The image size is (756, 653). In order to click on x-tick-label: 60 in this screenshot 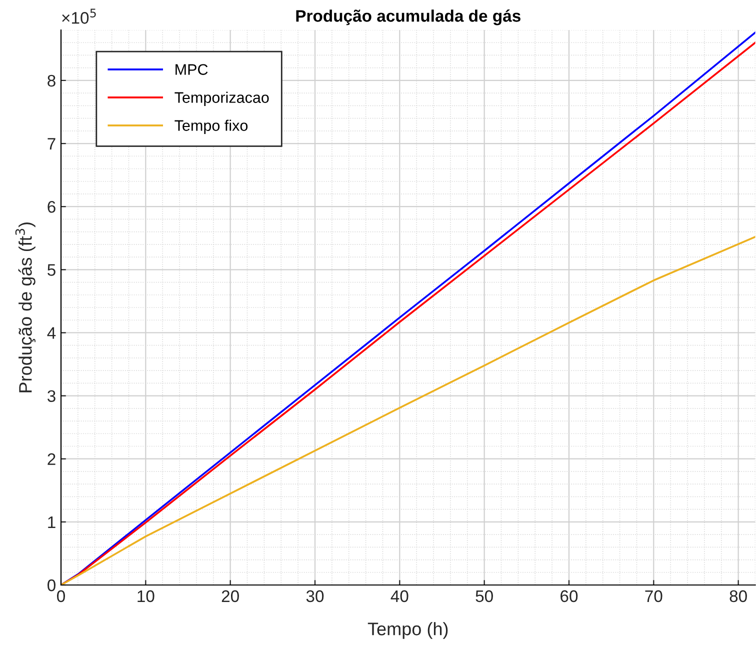, I will do `click(569, 596)`.